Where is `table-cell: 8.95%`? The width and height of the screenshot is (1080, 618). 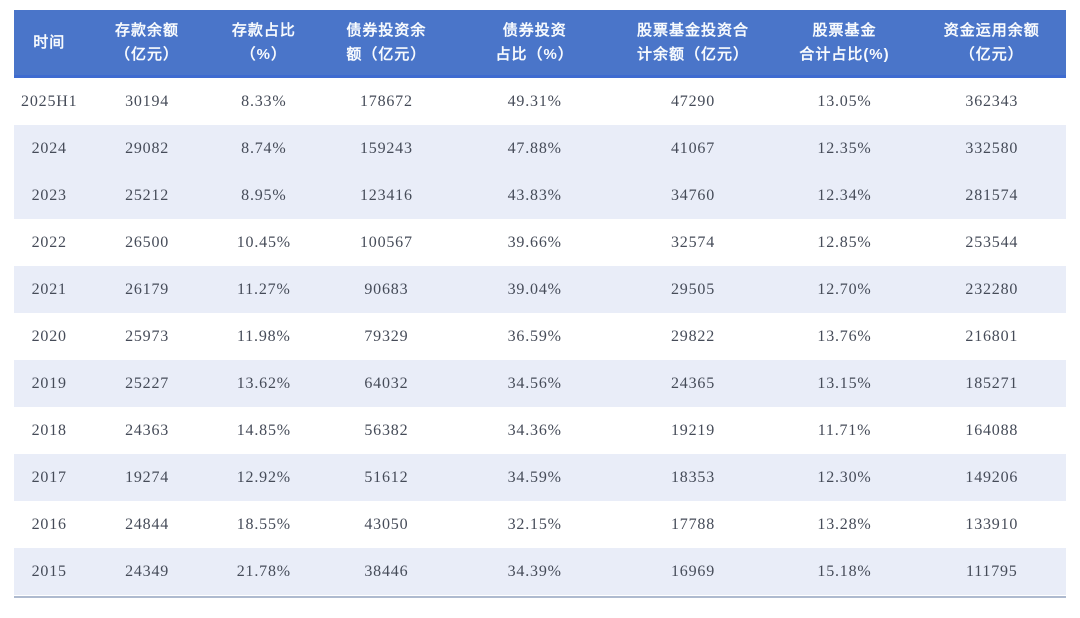 table-cell: 8.95% is located at coordinates (263, 195).